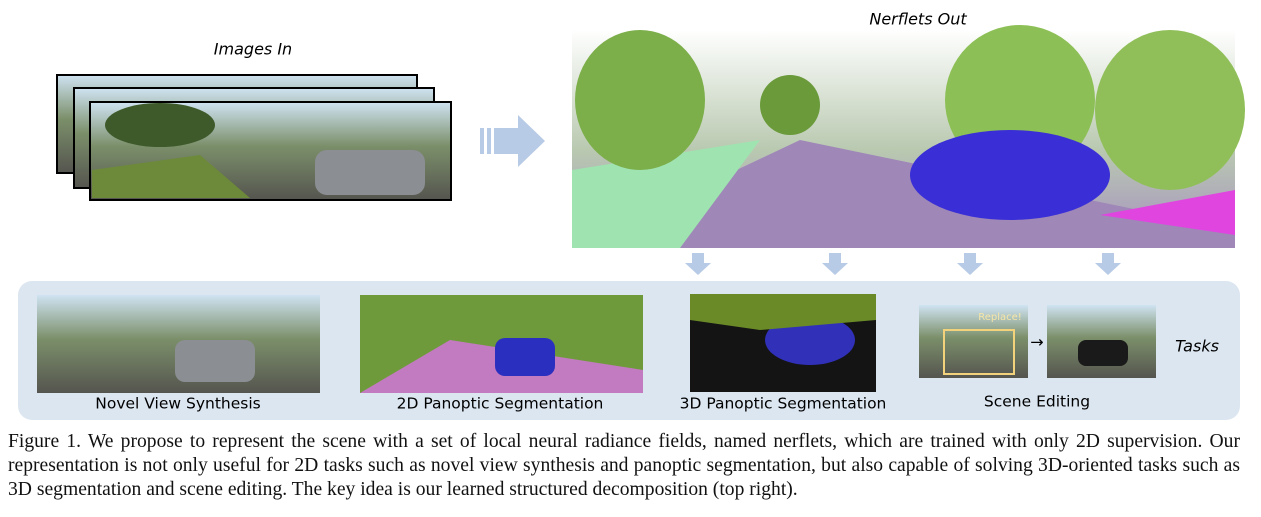 The image size is (1261, 517). I want to click on task-label: Scene Editing, so click(1037, 402).